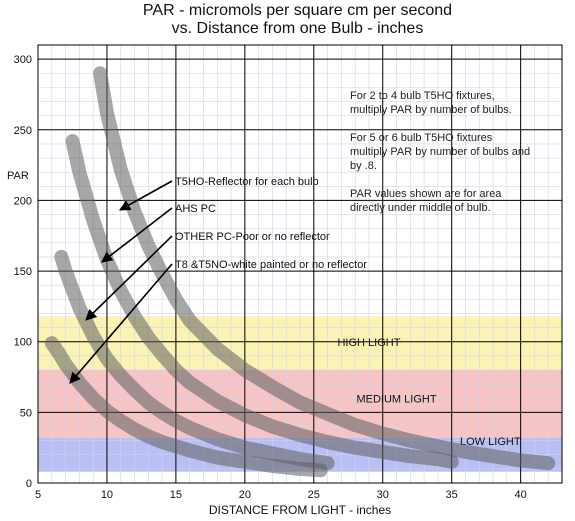 The image size is (575, 521). I want to click on annotation-label: OTHER PC-Poor or no reflector, so click(252, 237).